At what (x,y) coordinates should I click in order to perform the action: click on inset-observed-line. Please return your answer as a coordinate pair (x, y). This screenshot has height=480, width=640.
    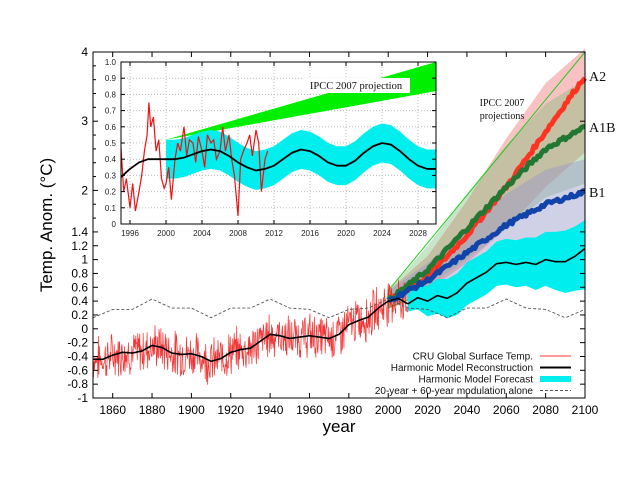
    Looking at the image, I should click on (194, 159).